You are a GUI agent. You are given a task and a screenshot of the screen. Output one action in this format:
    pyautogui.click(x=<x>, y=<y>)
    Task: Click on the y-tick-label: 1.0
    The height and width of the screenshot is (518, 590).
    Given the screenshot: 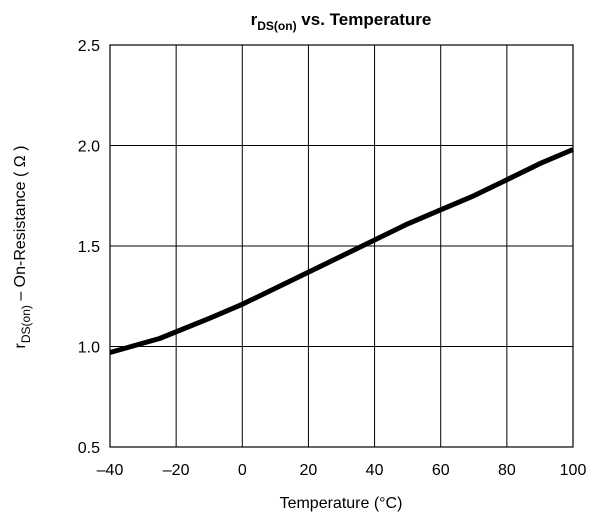 What is the action you would take?
    pyautogui.click(x=89, y=348)
    